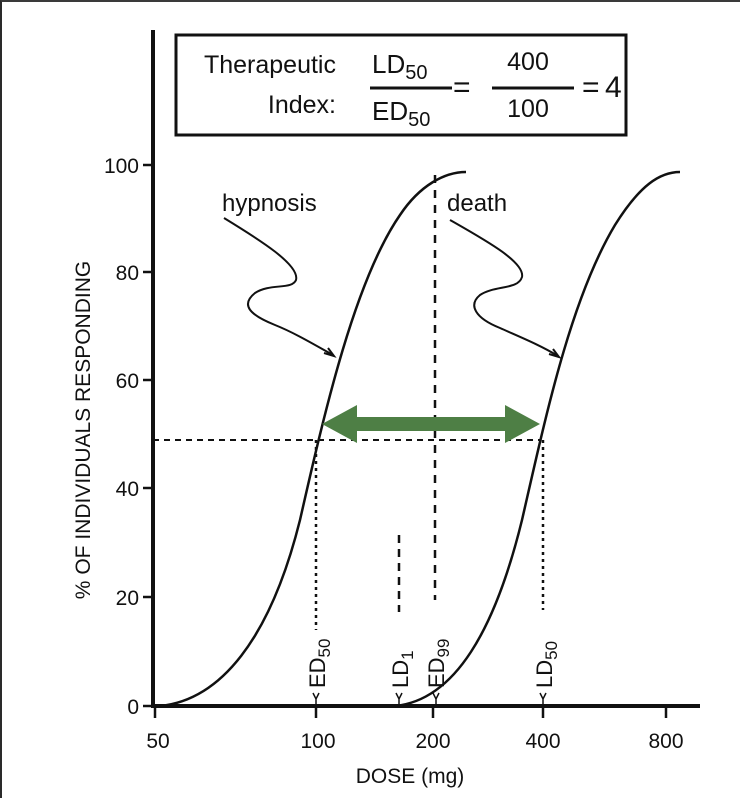 The image size is (742, 800). I want to click on formula-numerator-value: 400, so click(528, 62).